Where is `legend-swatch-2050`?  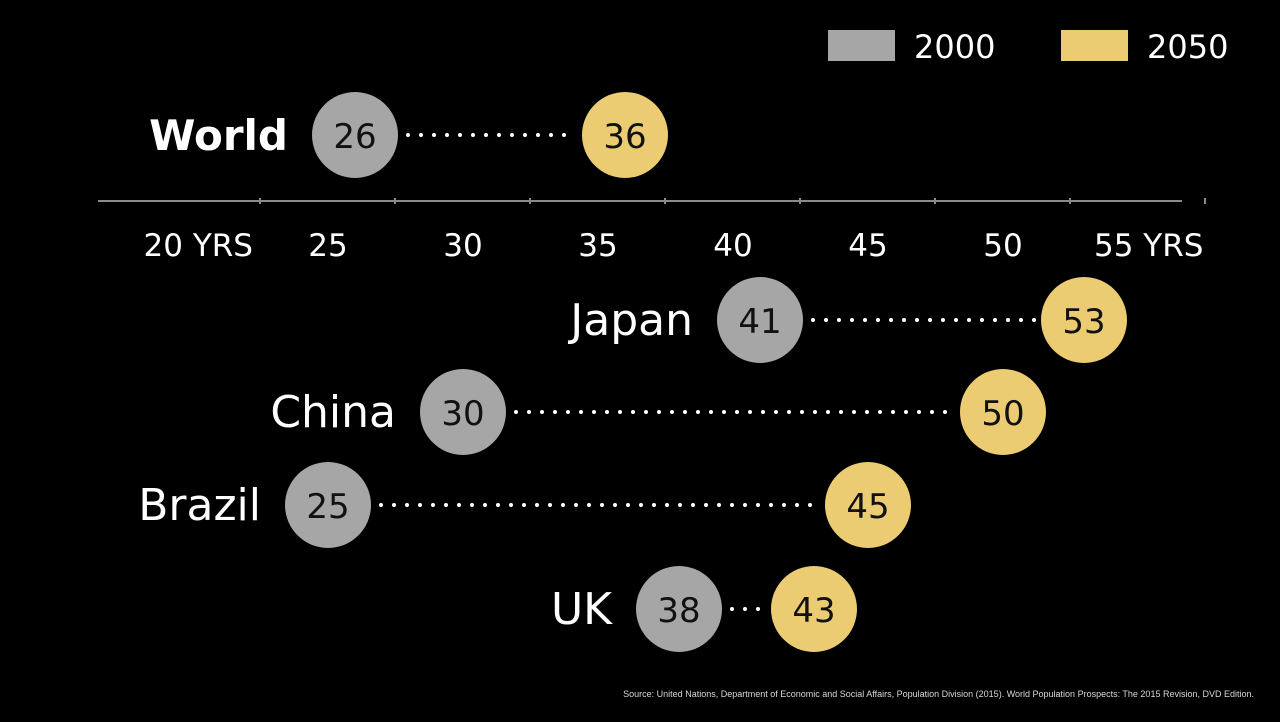
legend-swatch-2050 is located at coordinates (1094, 45).